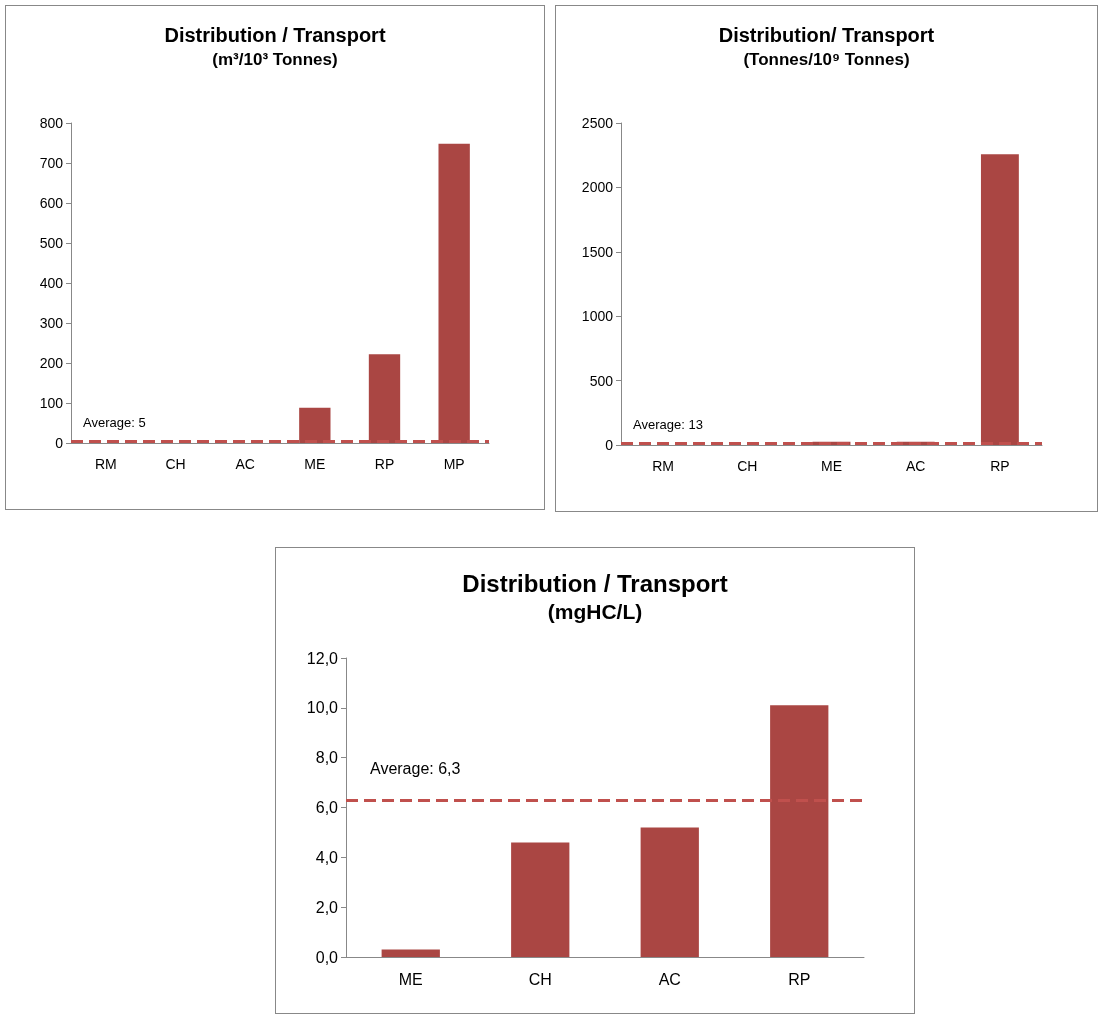  Describe the element at coordinates (51, 163) in the screenshot. I see `y-tick-label: 700` at that location.